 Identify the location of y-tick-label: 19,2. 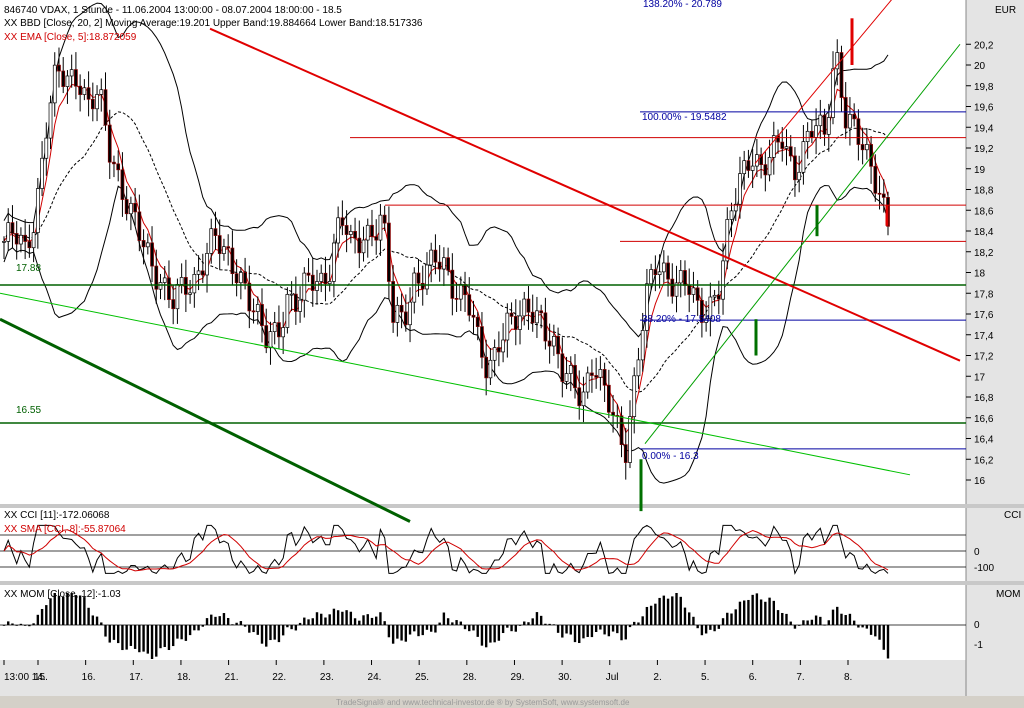
(984, 149).